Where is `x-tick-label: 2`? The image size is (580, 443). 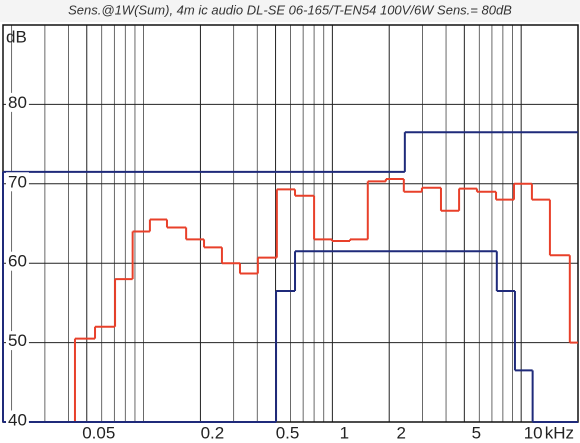 x-tick-label: 2 is located at coordinates (400, 432).